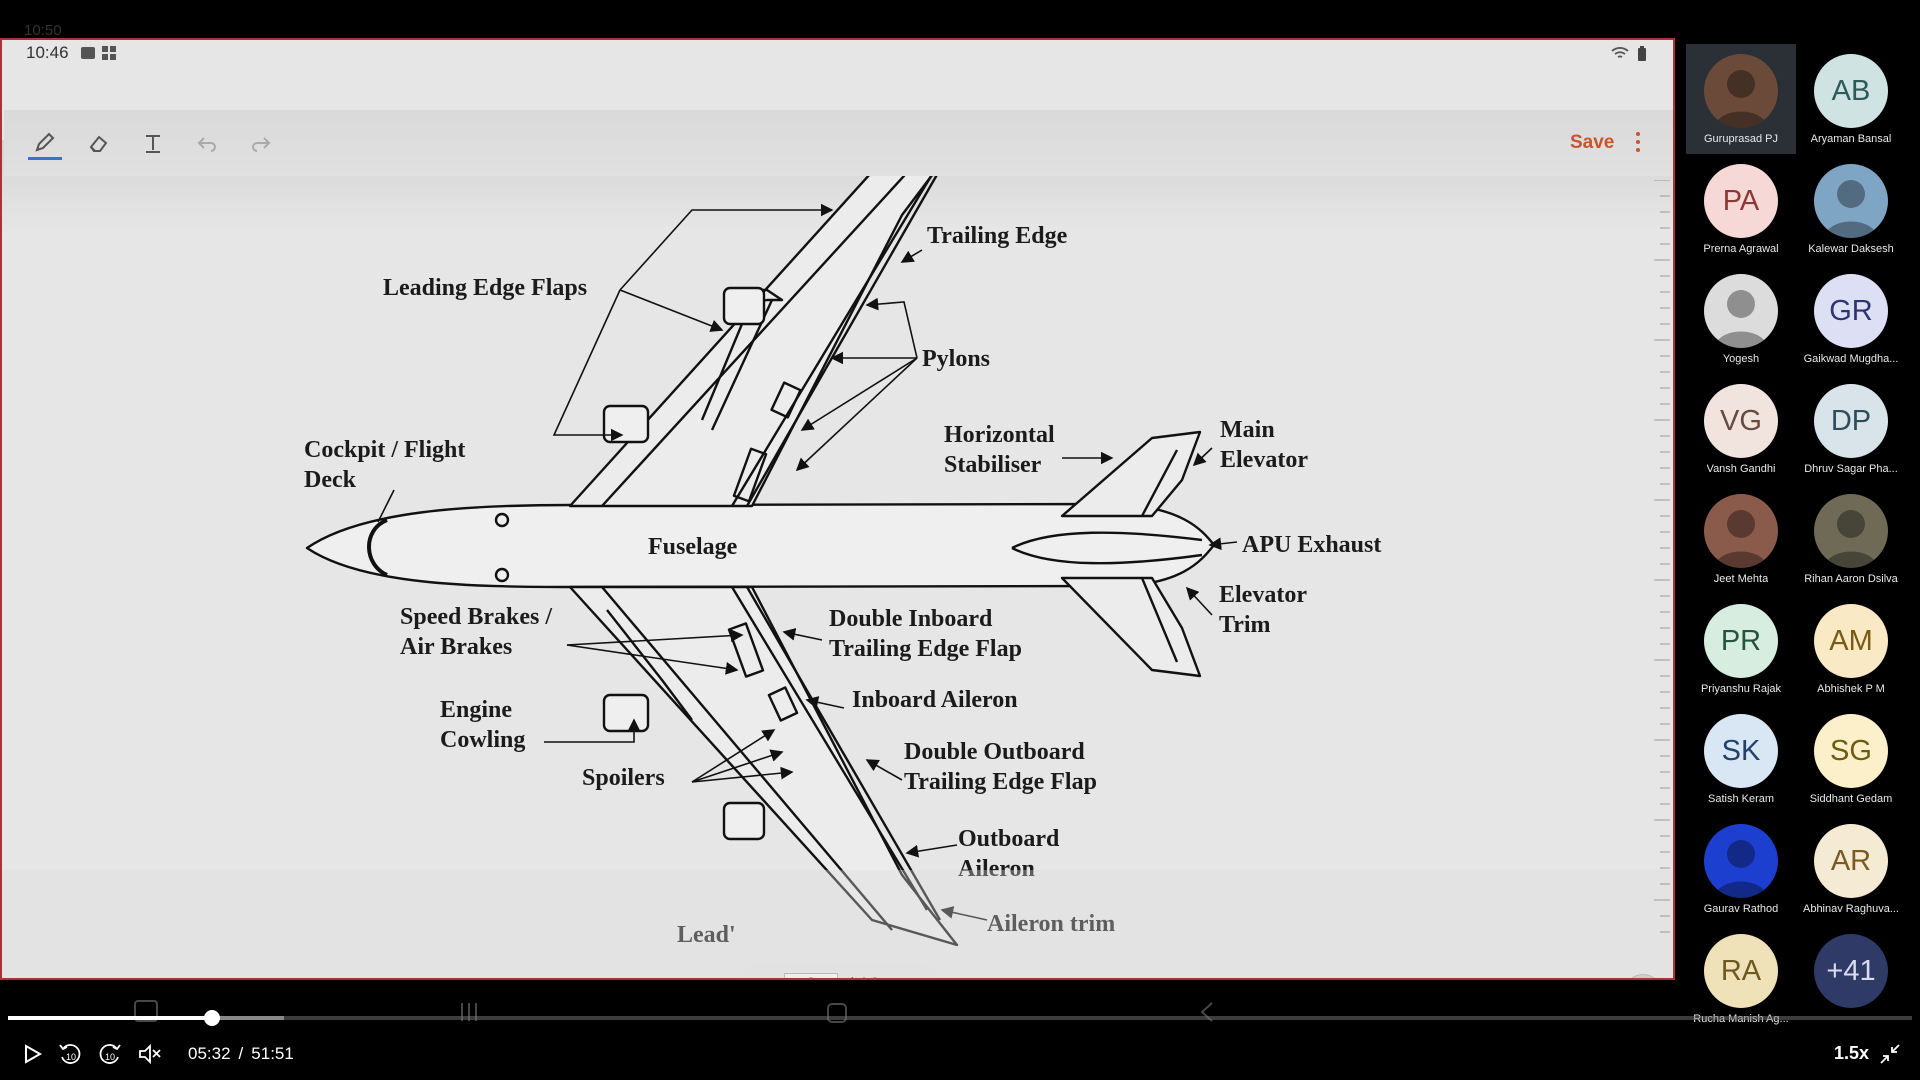 The image size is (1920, 1080). Describe the element at coordinates (1741, 869) in the screenshot. I see `participant-tile: Gaurav Rathod` at that location.